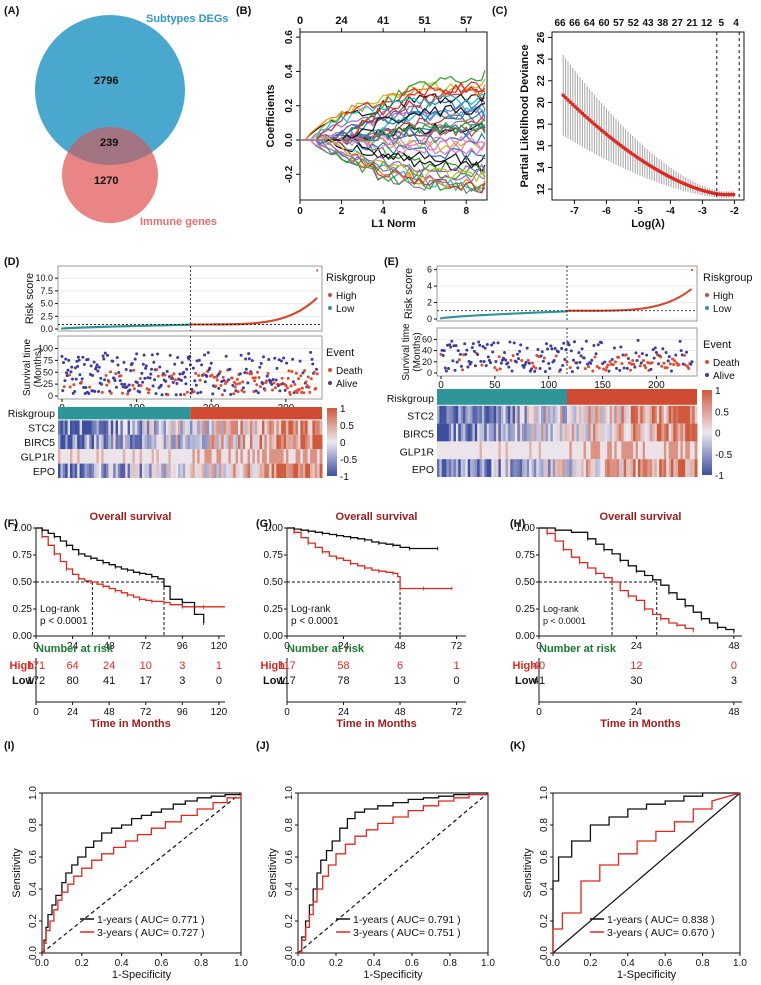  What do you see at coordinates (393, 109) in the screenshot?
I see `coefficient-path` at bounding box center [393, 109].